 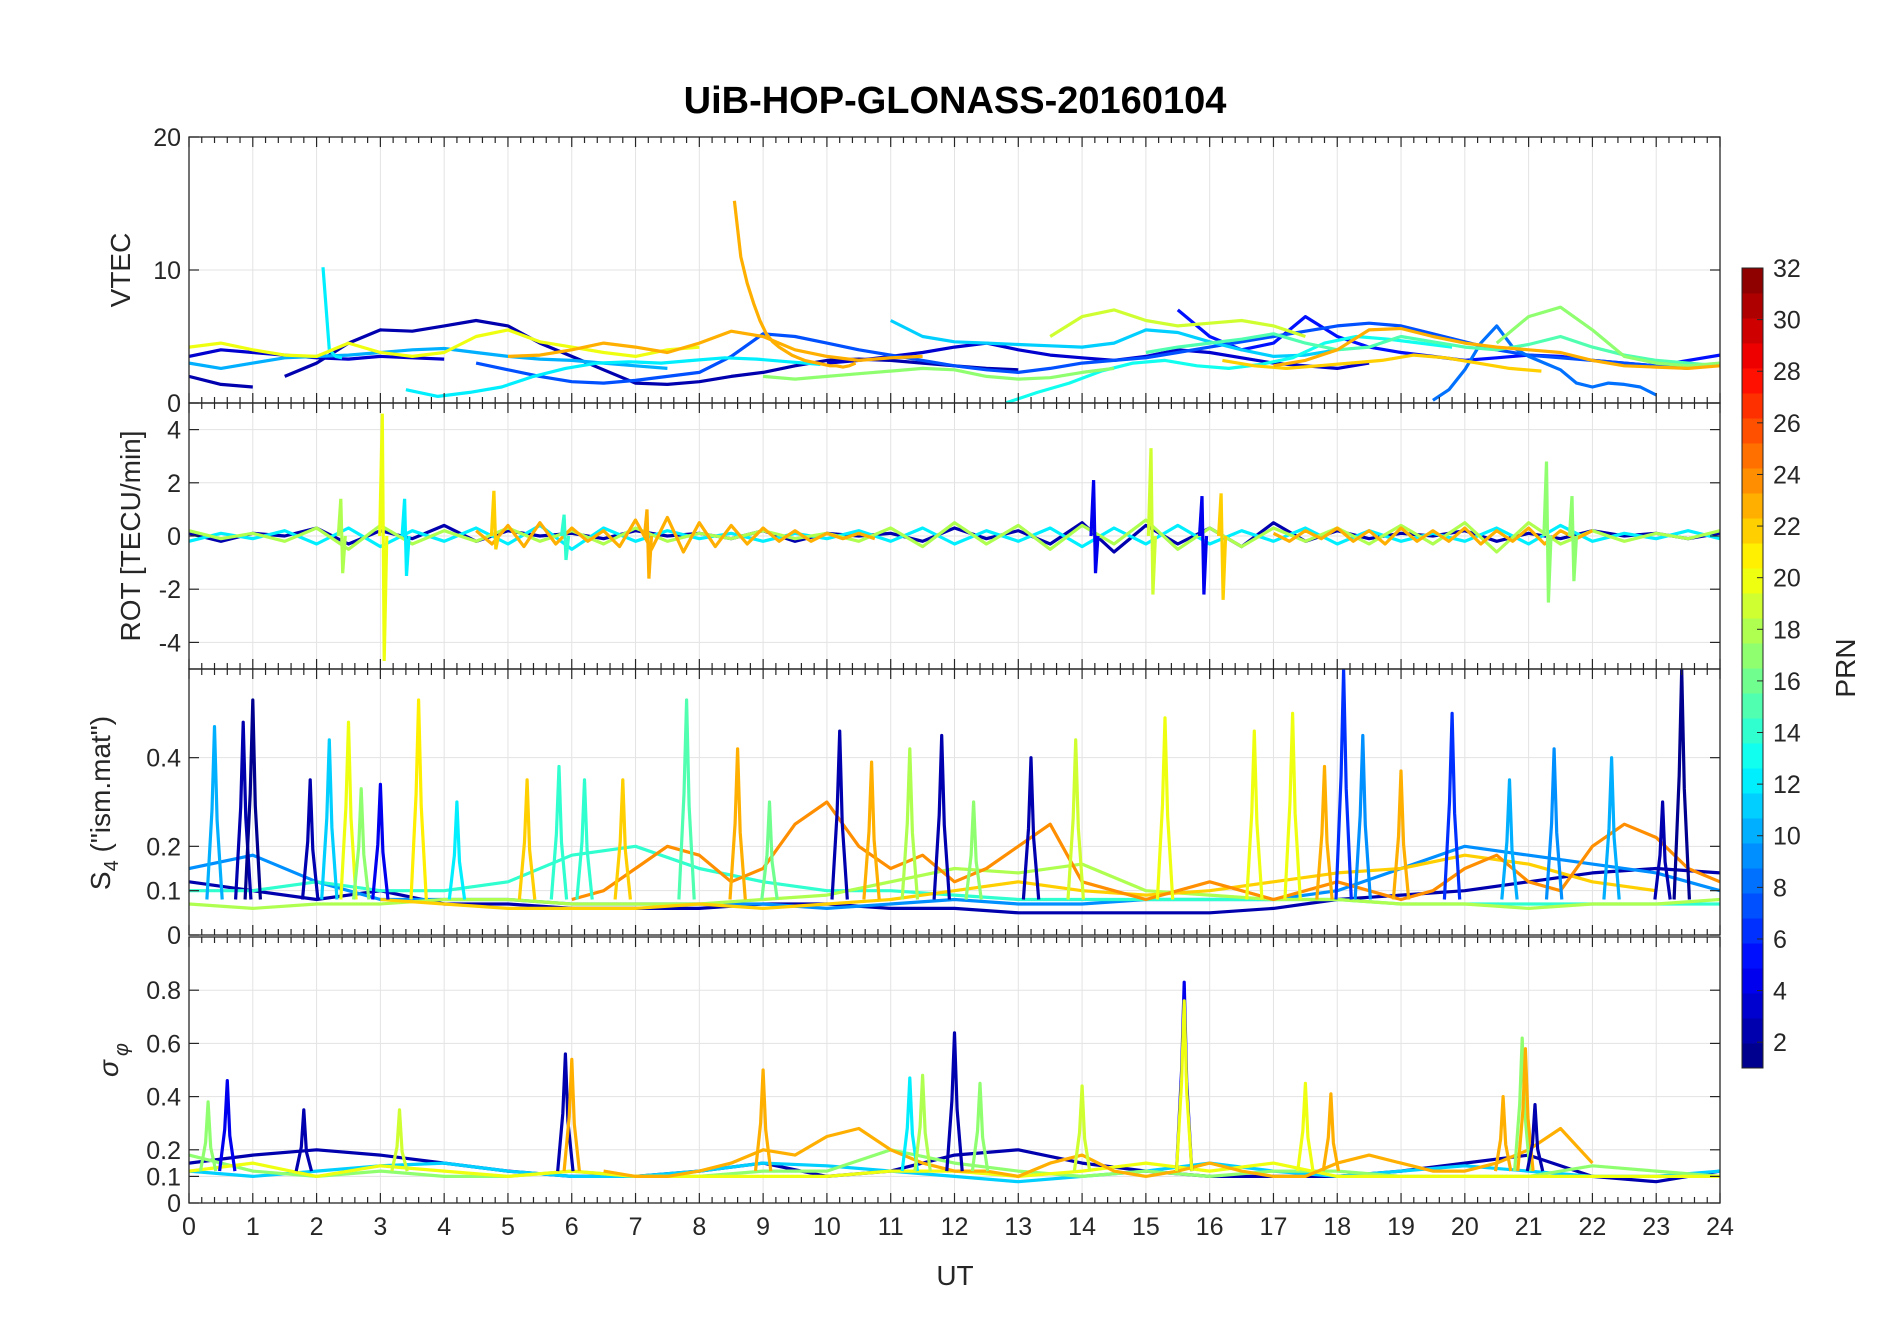 I want to click on x-tick-label: 11, so click(x=891, y=1227).